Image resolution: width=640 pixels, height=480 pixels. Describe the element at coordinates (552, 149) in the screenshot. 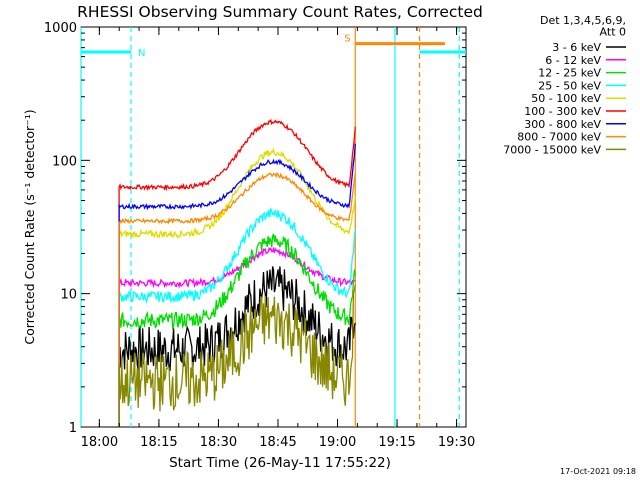

I see `legend-entry: 7000 - 15000 keV` at that location.